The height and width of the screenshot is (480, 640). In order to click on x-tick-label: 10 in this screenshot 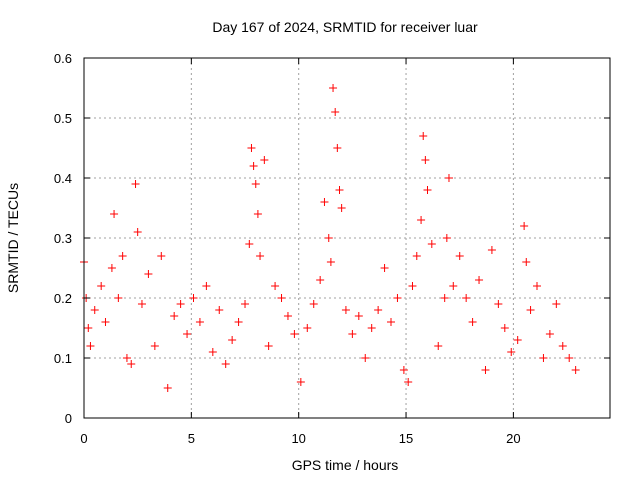, I will do `click(298, 438)`.